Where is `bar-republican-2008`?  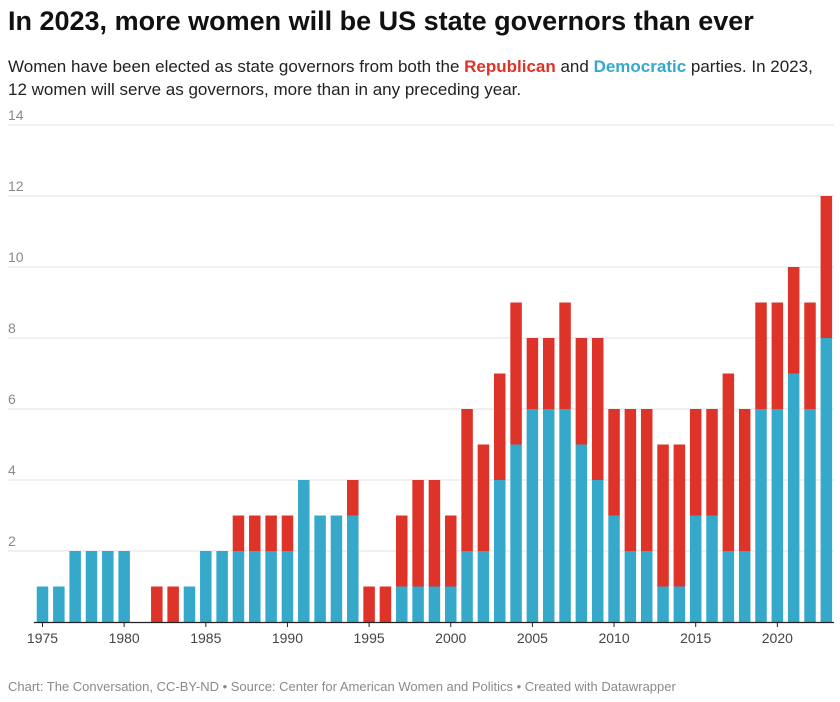
bar-republican-2008 is located at coordinates (581, 391).